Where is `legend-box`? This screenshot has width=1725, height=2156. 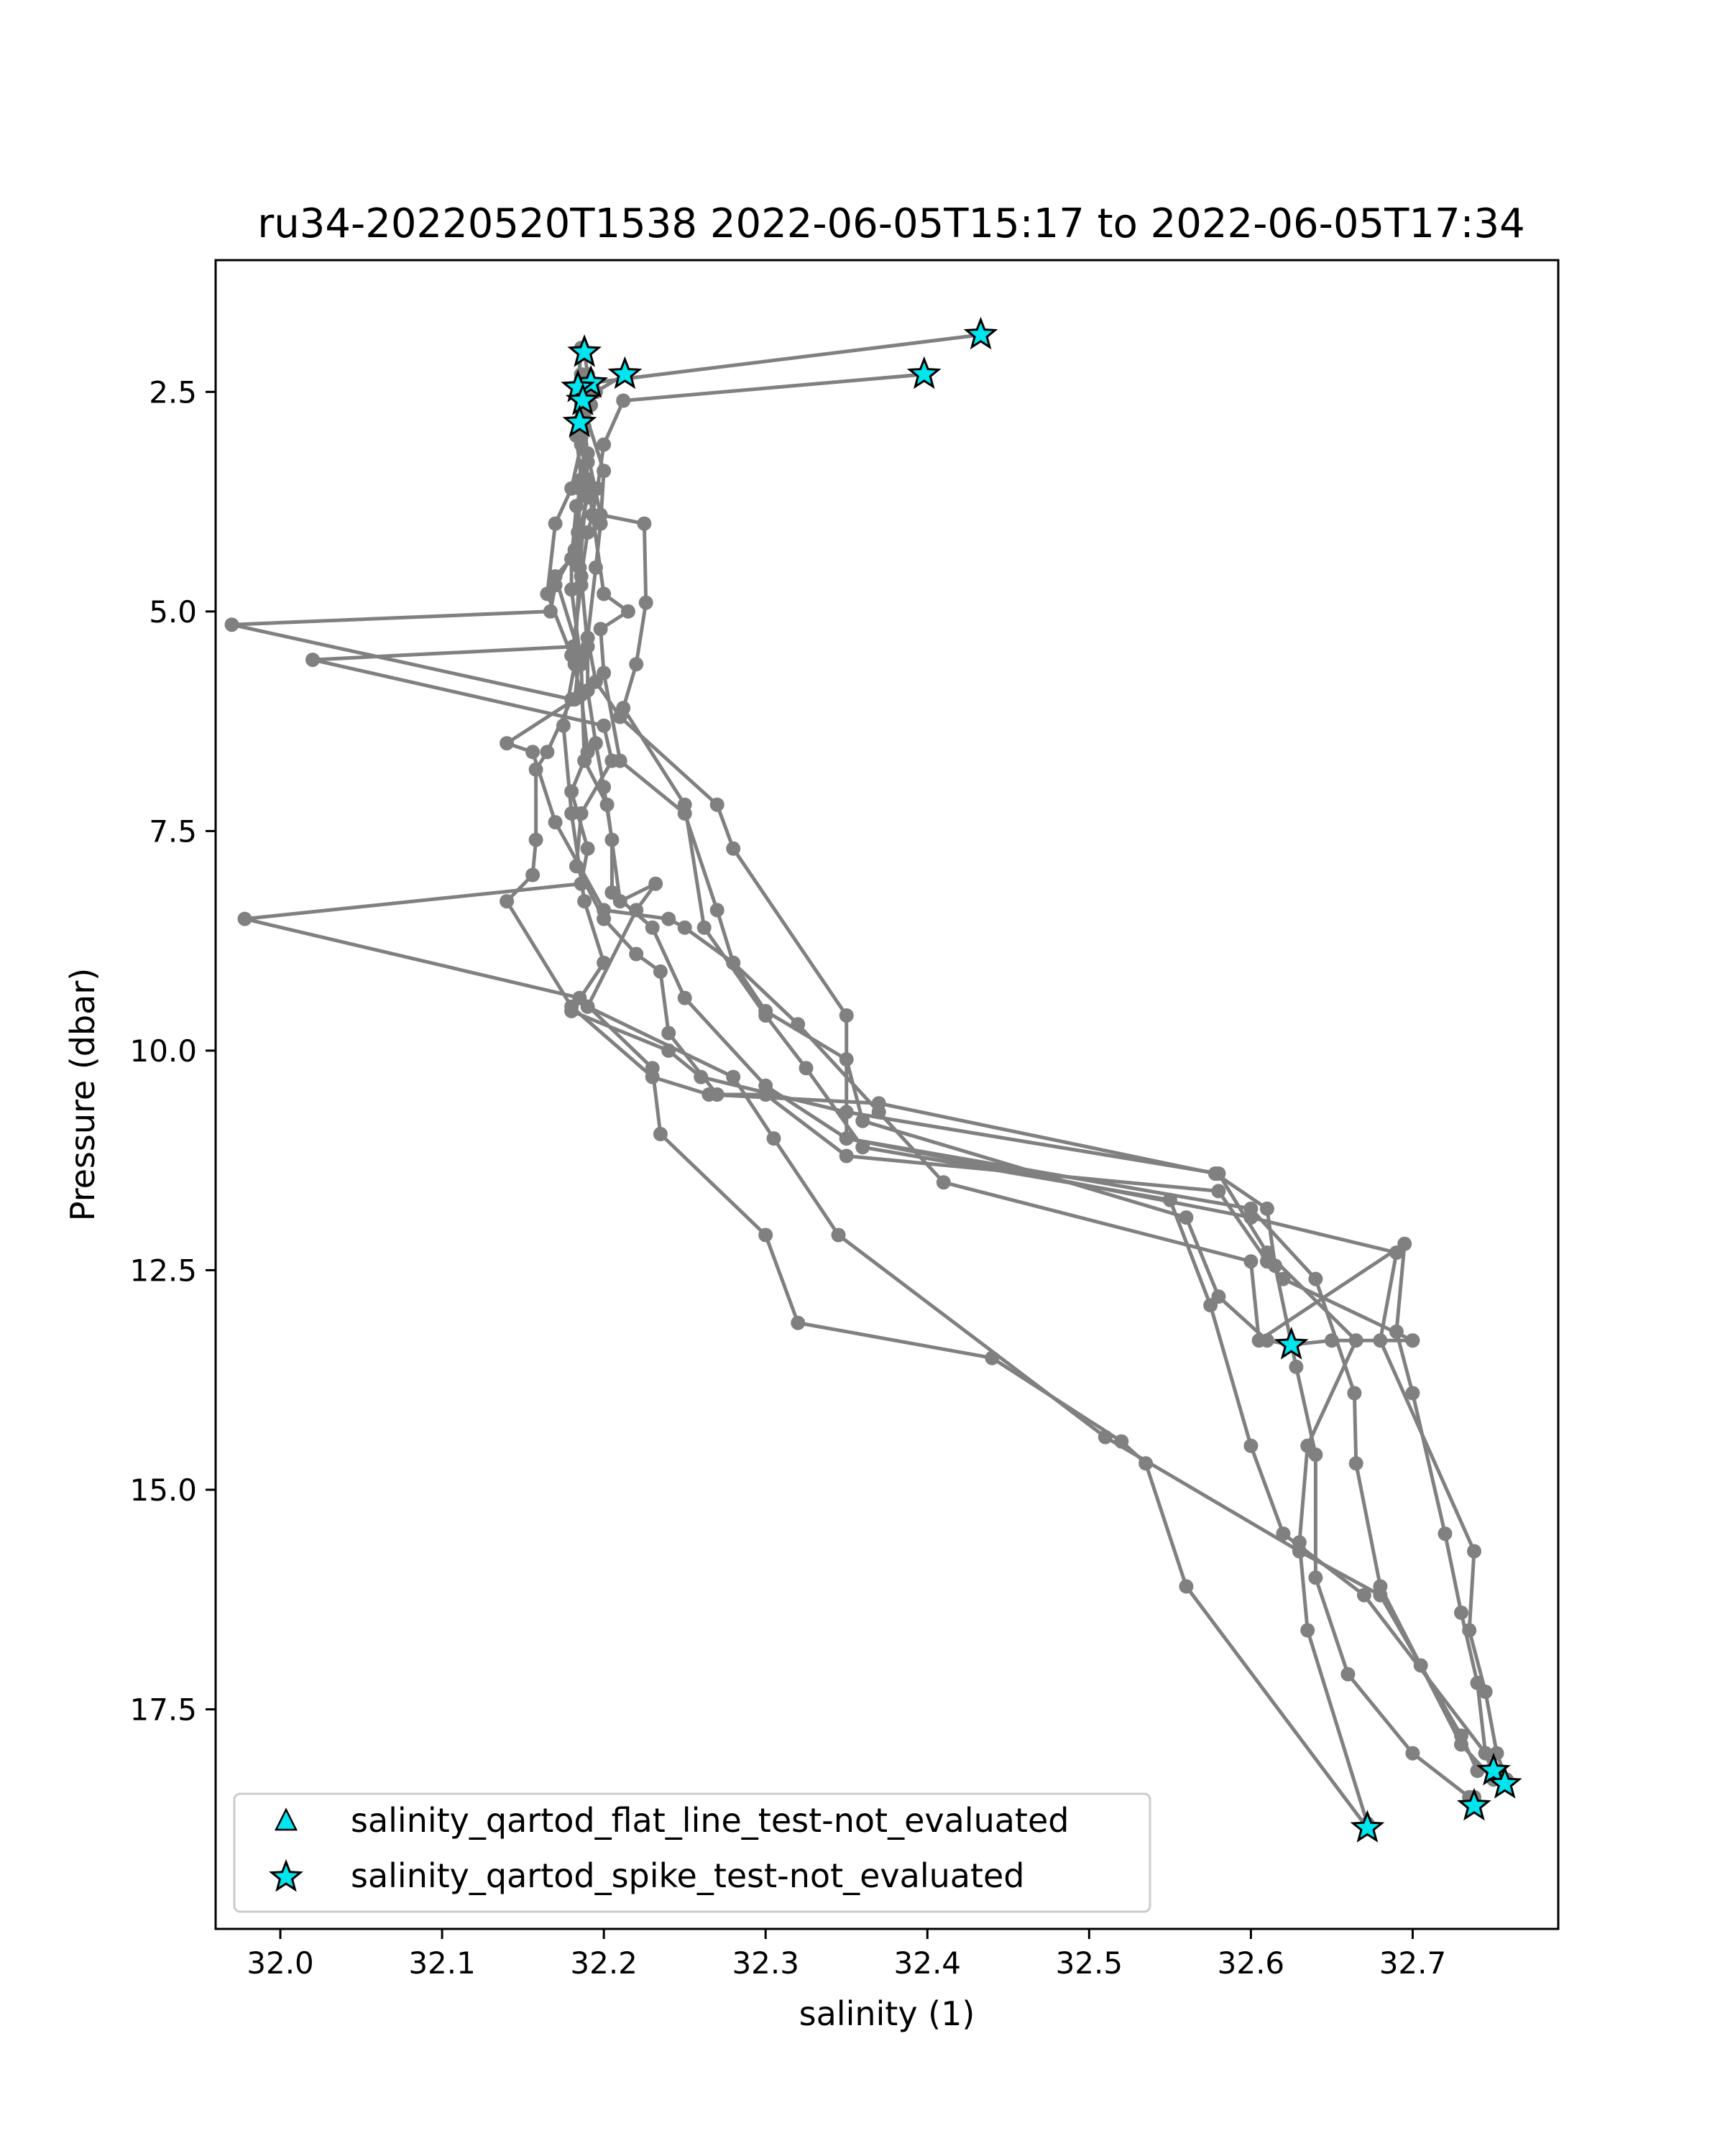
legend-box is located at coordinates (692, 1852).